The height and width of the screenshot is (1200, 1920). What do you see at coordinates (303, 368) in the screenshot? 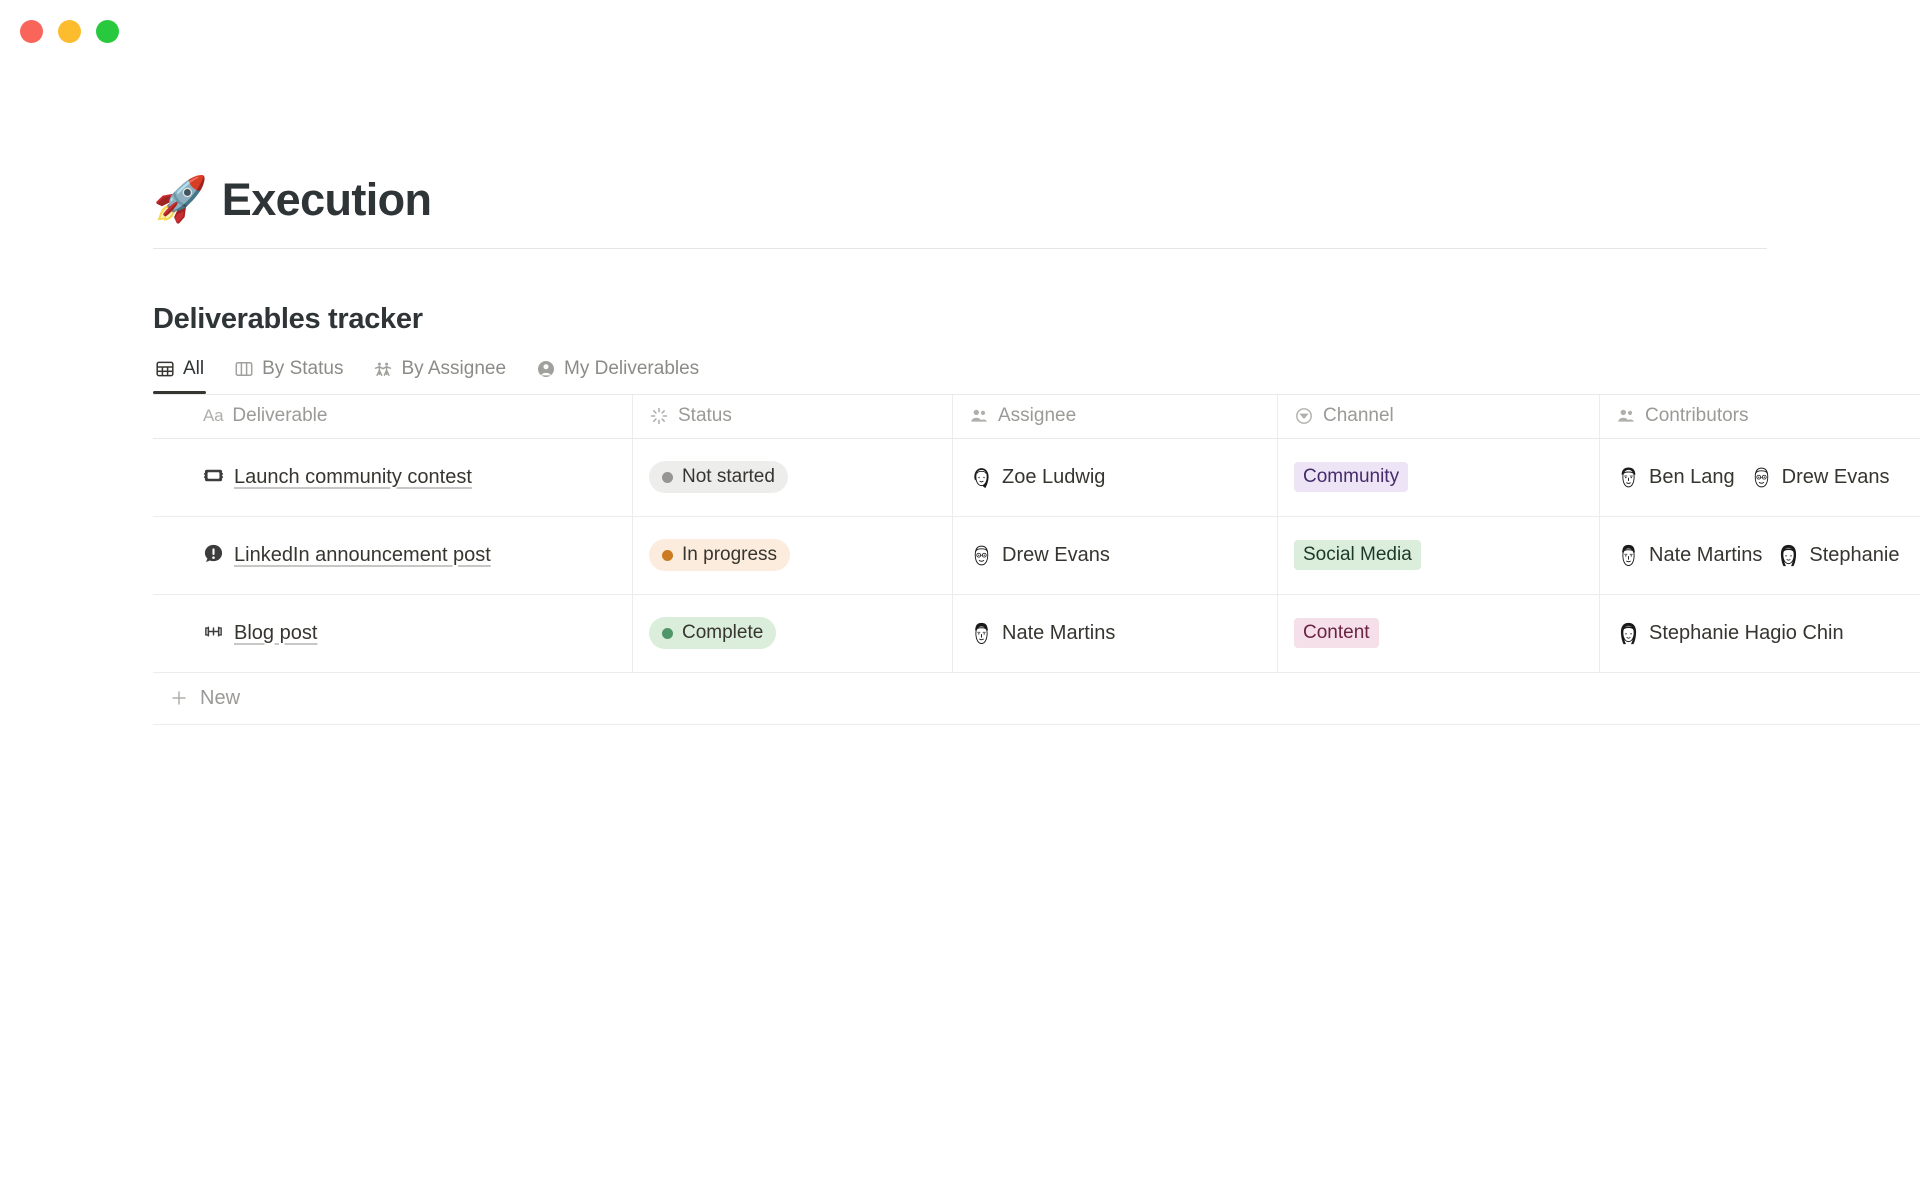
I see `tab-by-status-label: By Status` at bounding box center [303, 368].